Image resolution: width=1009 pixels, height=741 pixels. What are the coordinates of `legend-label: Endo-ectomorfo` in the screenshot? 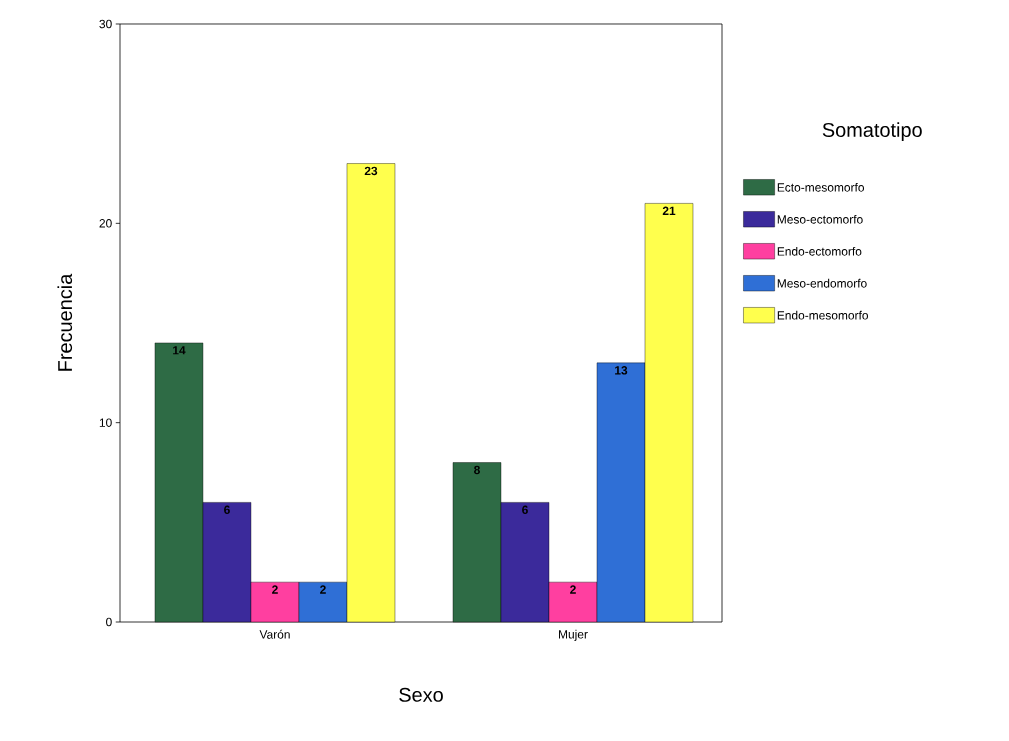 It's located at (819, 251).